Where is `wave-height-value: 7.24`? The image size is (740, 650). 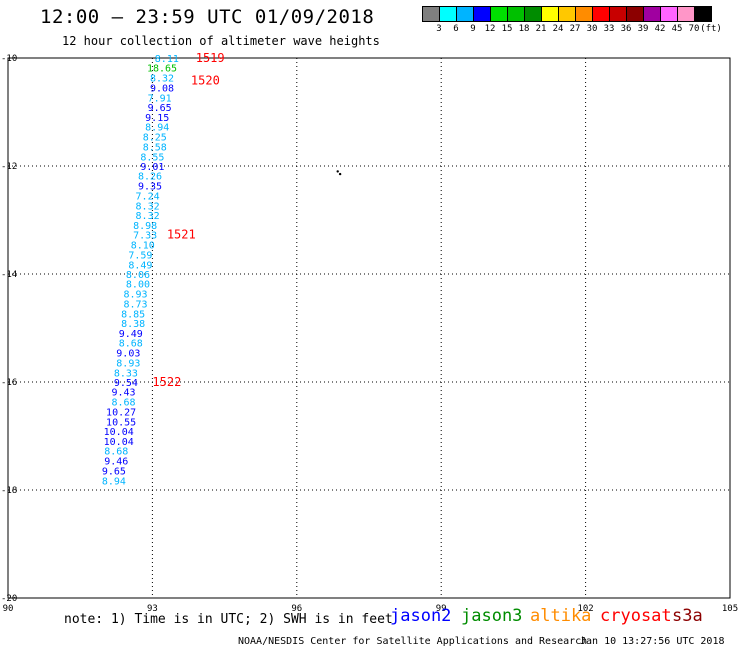
wave-height-value: 7.24 is located at coordinates (148, 197).